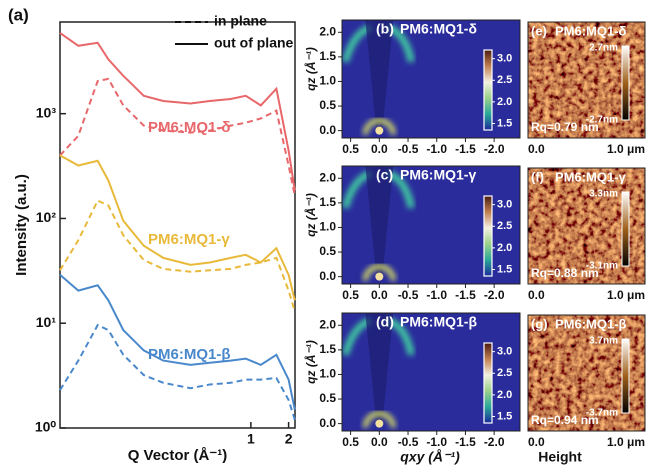 This screenshot has width=656, height=470. I want to click on panel-label: (f), so click(537, 176).